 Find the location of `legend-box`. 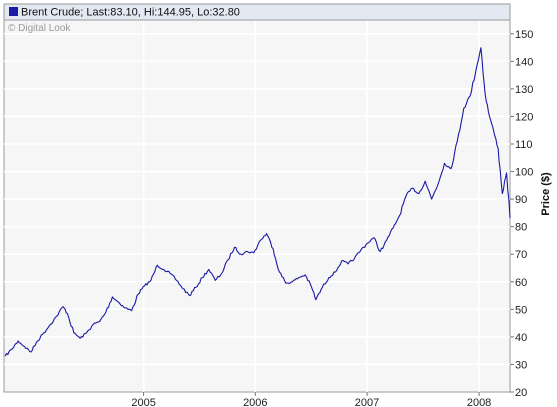

legend-box is located at coordinates (257, 12).